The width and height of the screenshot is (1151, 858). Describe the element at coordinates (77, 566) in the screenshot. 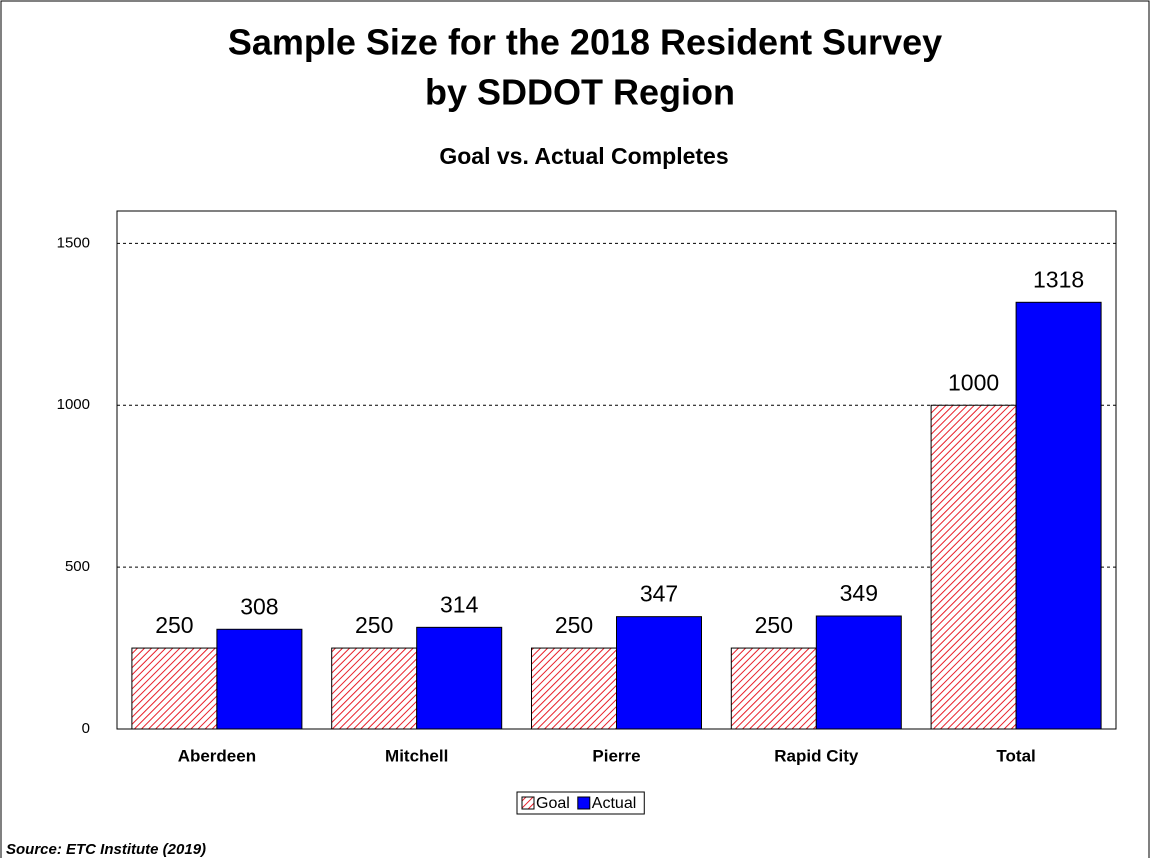

I see `y-tick-label: 500` at that location.